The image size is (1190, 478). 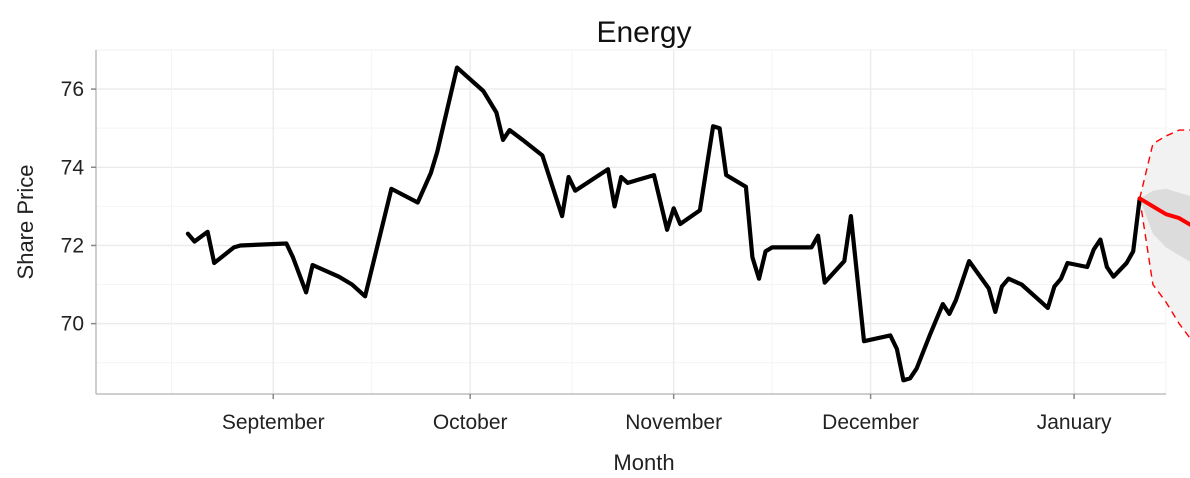 I want to click on x-tick-label: September, so click(x=273, y=422).